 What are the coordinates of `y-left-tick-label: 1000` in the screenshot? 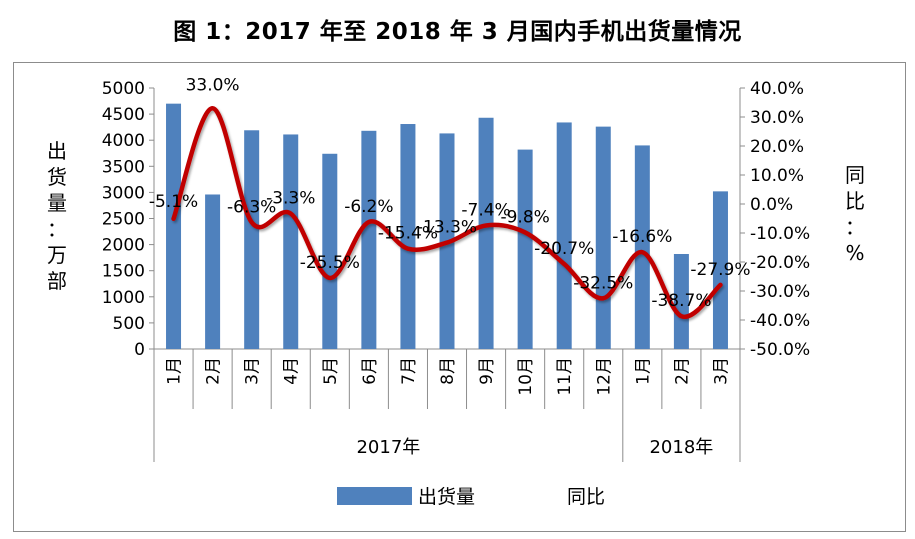 It's located at (123, 298).